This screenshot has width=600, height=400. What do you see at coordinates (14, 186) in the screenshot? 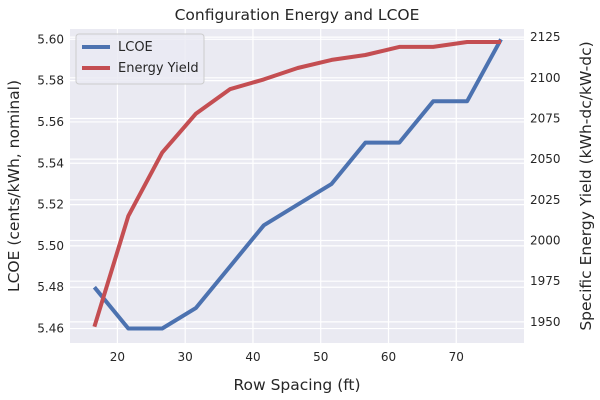
I see `y-left-axis-title: LCOE (cents/kWh, nominal)` at bounding box center [14, 186].